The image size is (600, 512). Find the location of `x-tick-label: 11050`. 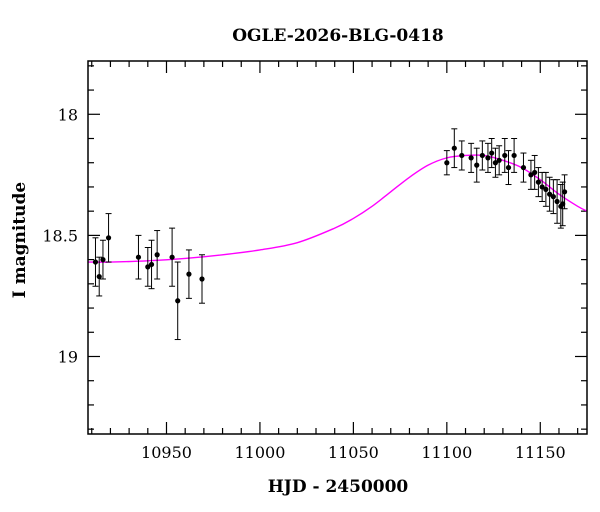

x-tick-label: 11050 is located at coordinates (353, 452).